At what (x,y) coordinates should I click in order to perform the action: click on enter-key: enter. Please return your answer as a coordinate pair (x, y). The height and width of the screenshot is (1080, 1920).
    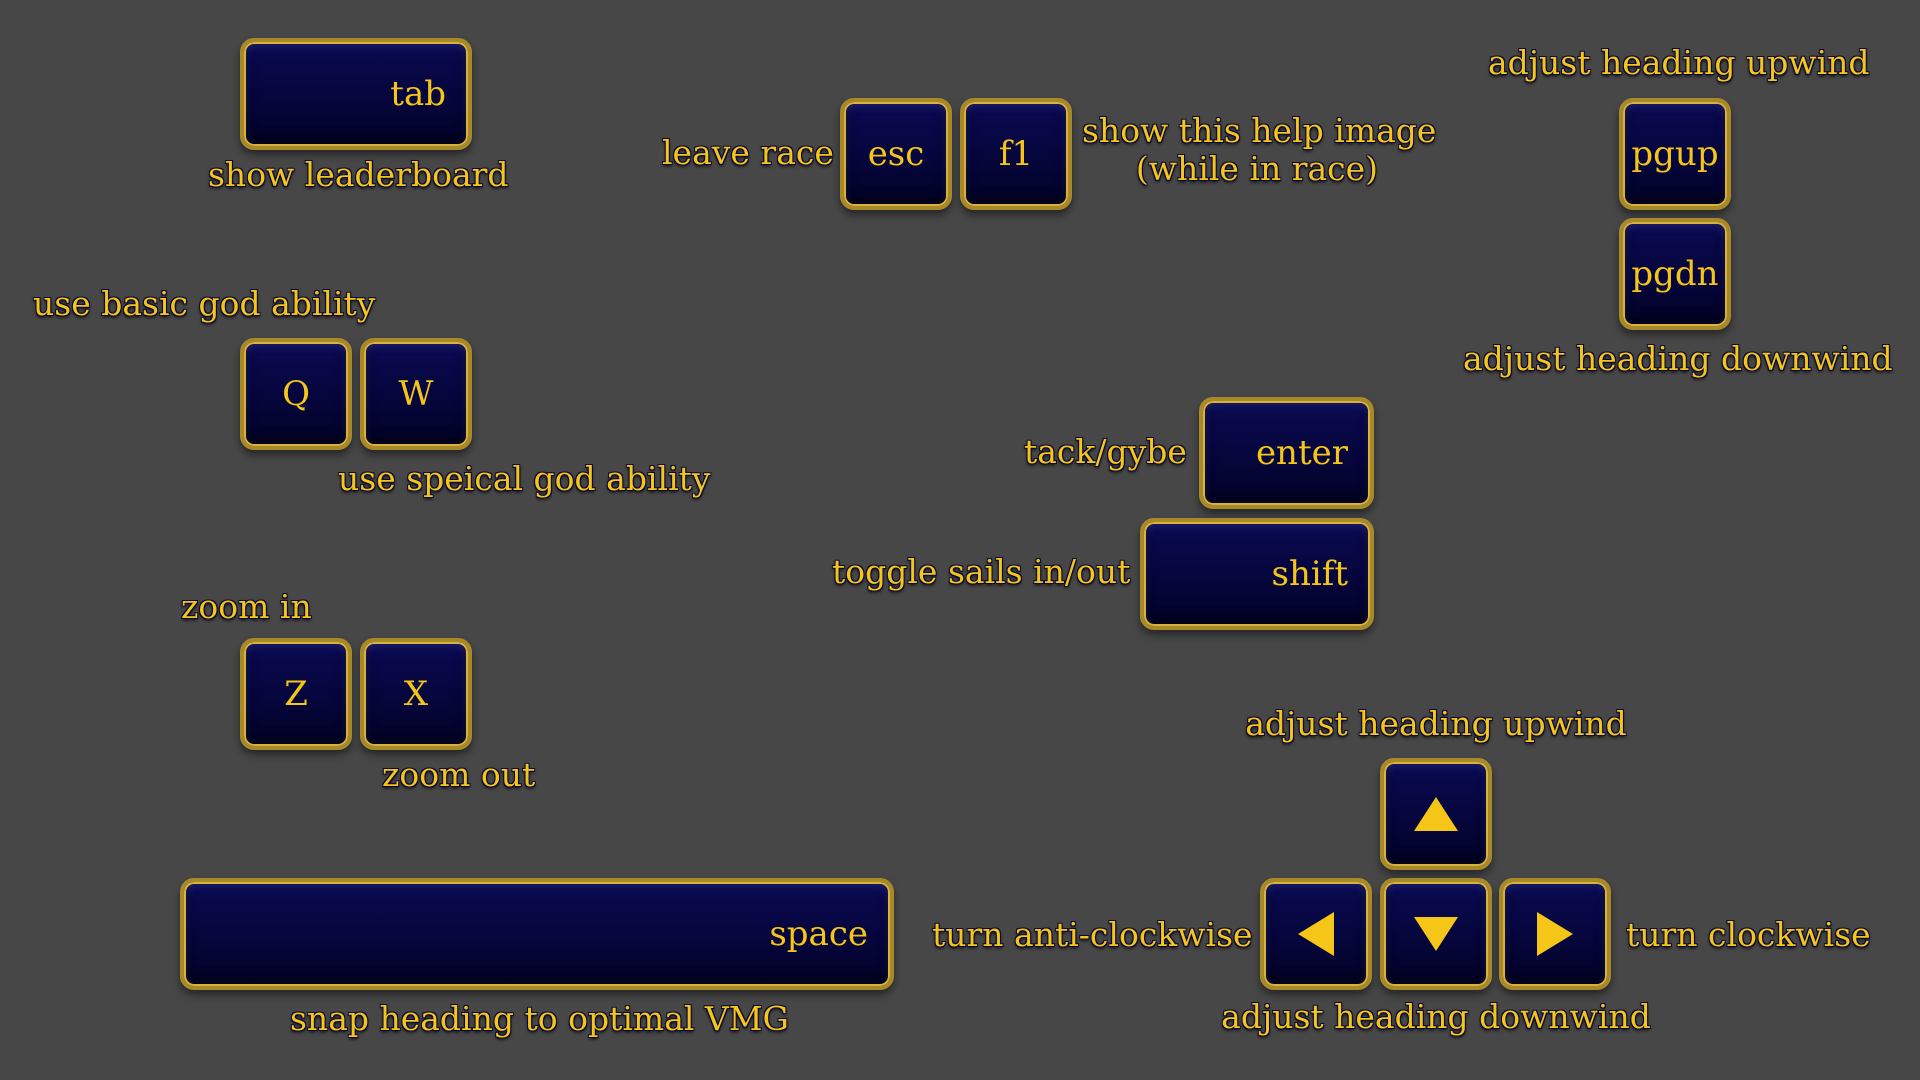
    Looking at the image, I should click on (1286, 453).